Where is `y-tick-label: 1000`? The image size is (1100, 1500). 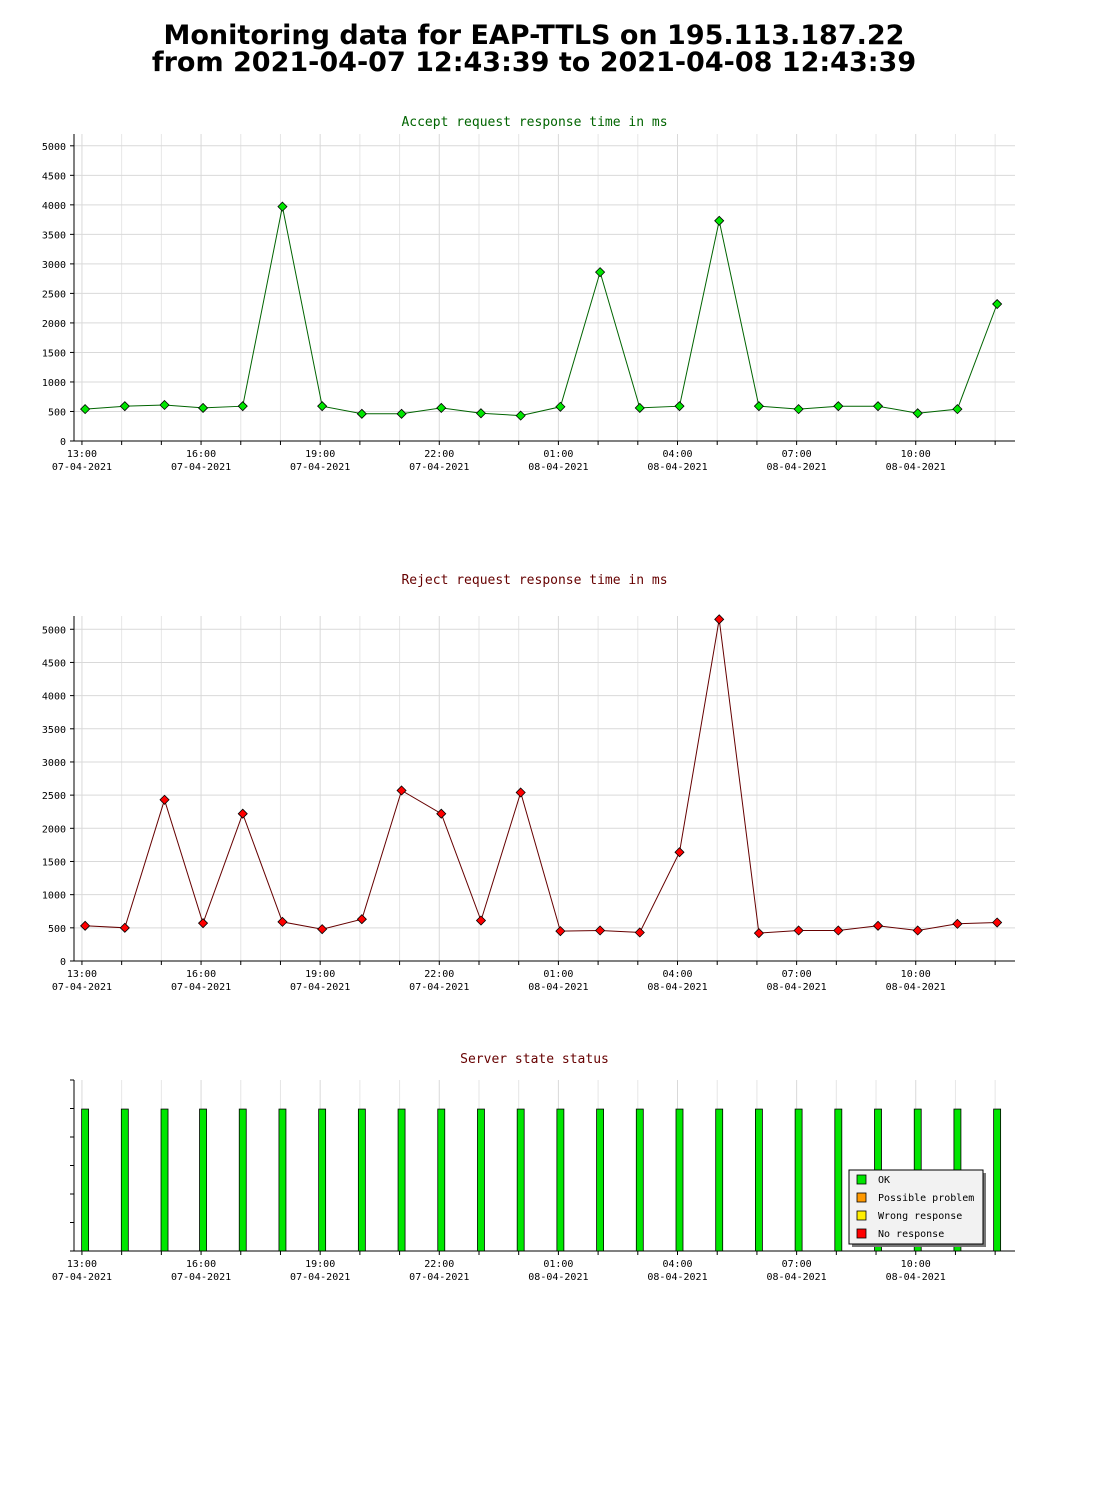
y-tick-label: 1000 is located at coordinates (54, 896).